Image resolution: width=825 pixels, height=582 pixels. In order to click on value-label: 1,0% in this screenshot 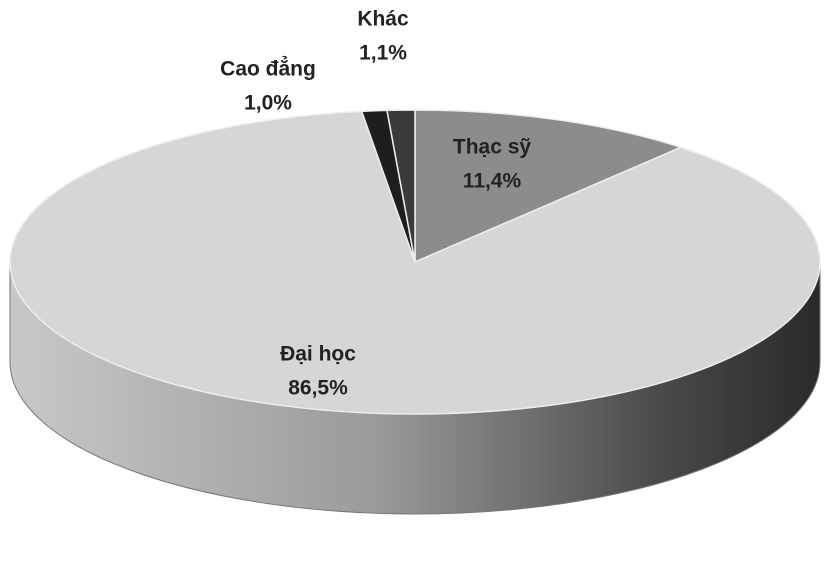, I will do `click(268, 103)`.